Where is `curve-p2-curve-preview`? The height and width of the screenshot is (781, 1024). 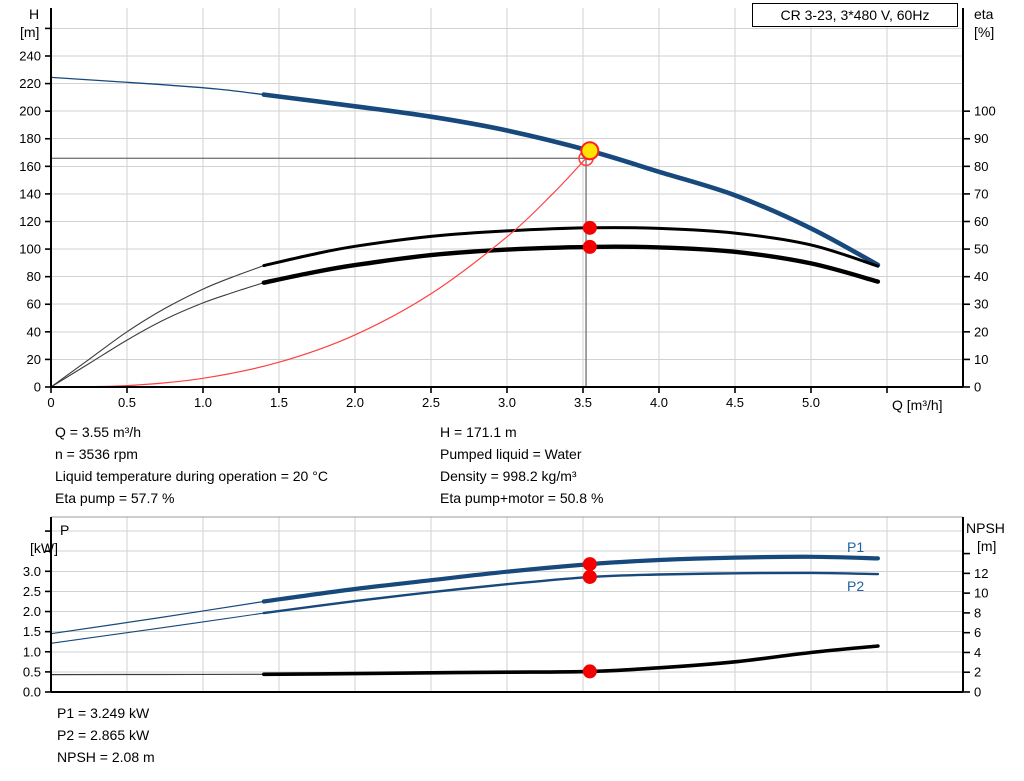
curve-p2-curve-preview is located at coordinates (157, 628).